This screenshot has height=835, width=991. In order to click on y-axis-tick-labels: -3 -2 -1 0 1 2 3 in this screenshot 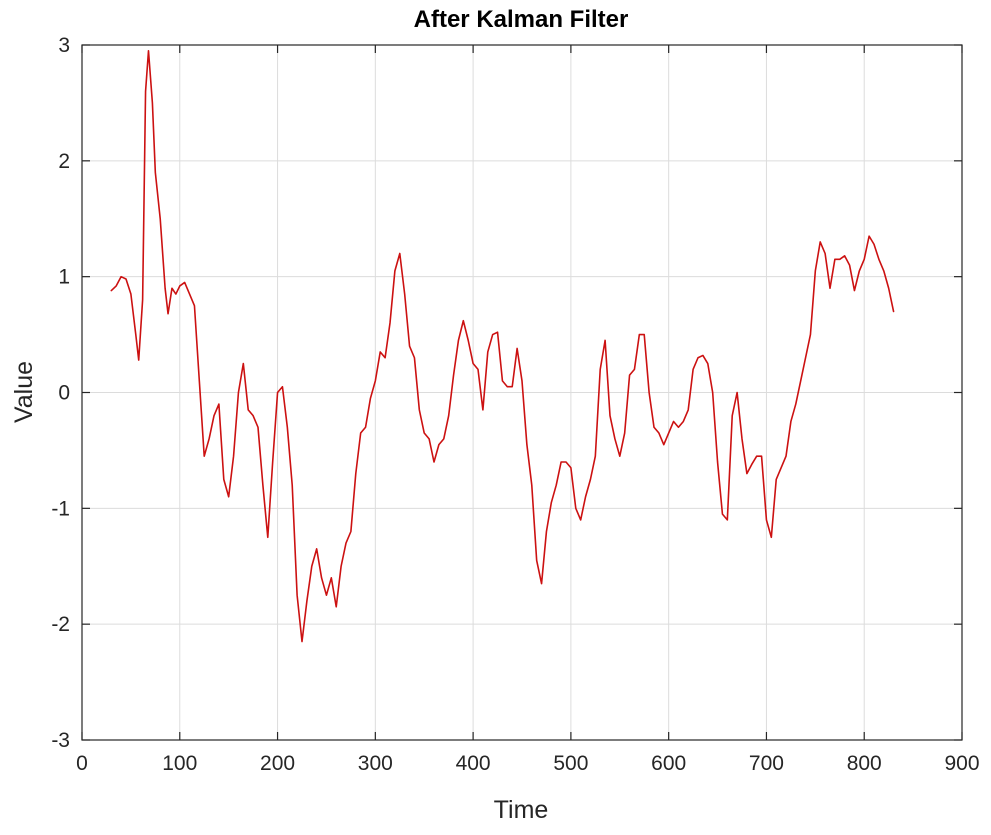, I will do `click(60, 393)`.